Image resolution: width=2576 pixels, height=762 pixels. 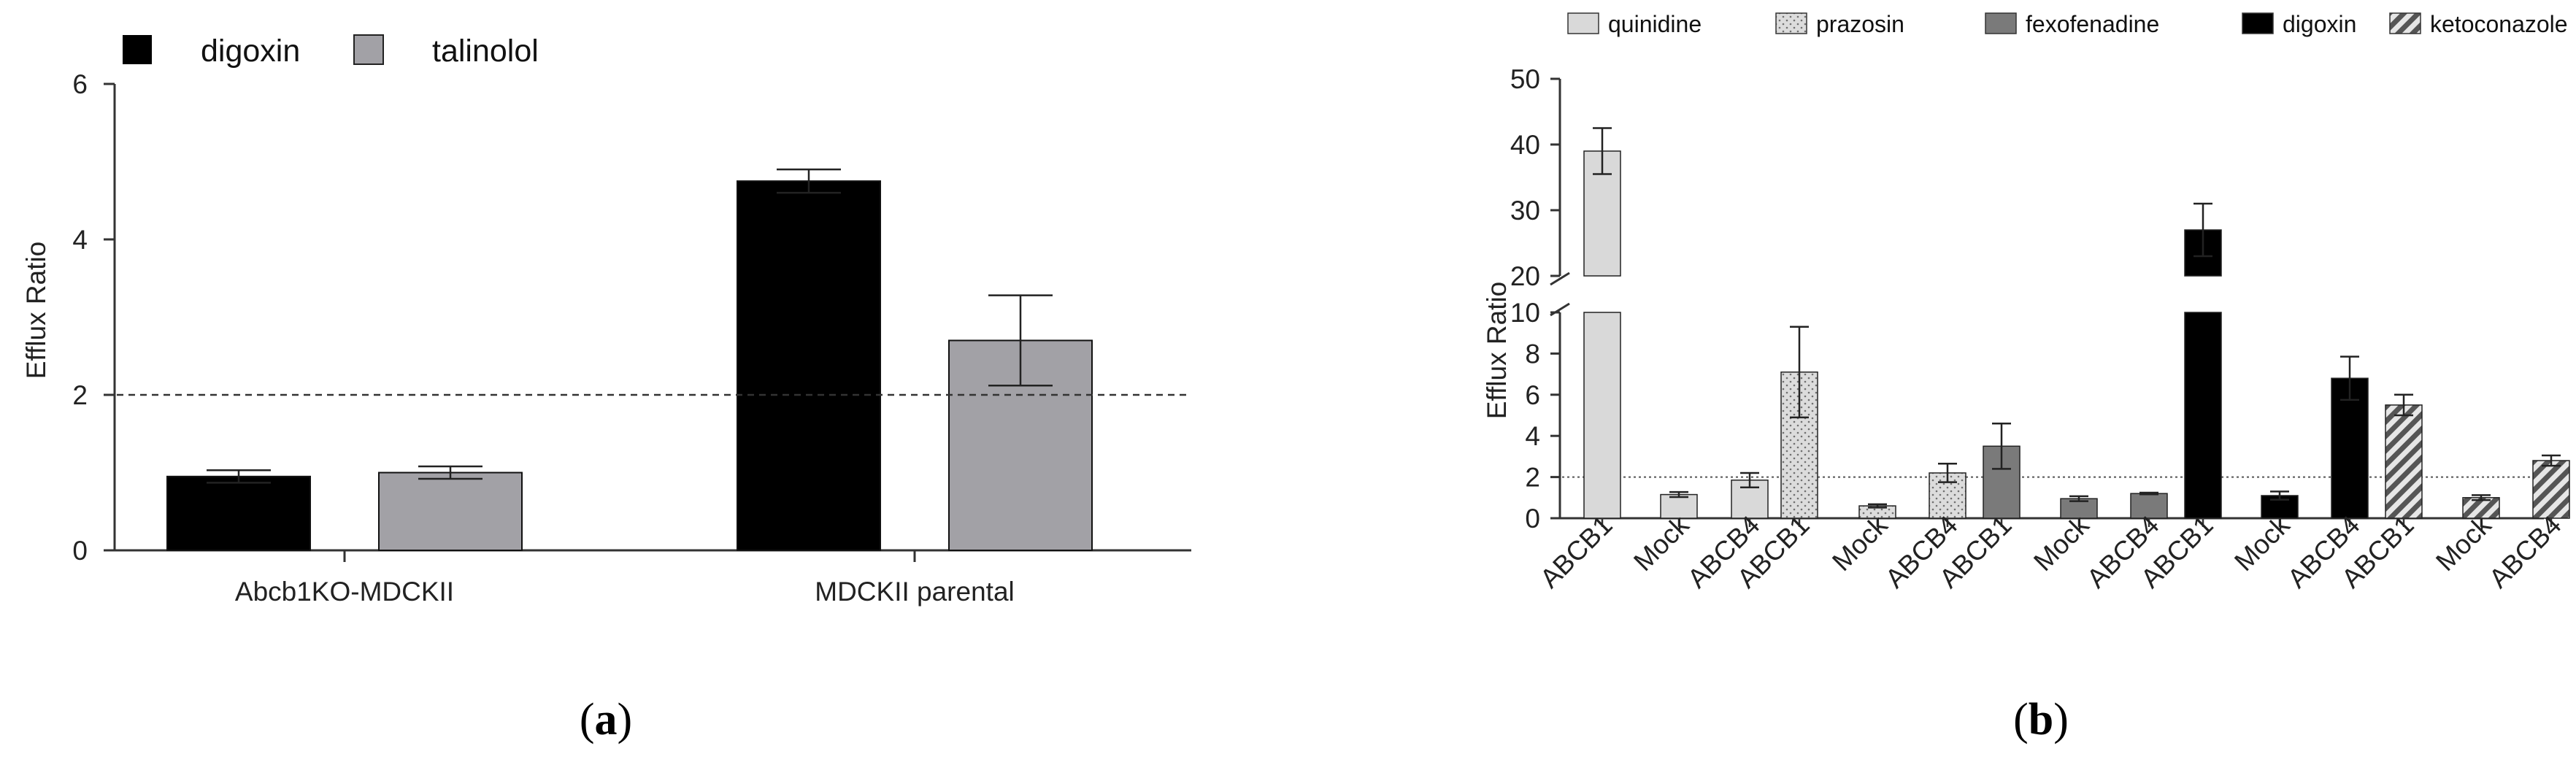 I want to click on legend-b-label-ketoconazole: ketoconazole, so click(x=2499, y=24).